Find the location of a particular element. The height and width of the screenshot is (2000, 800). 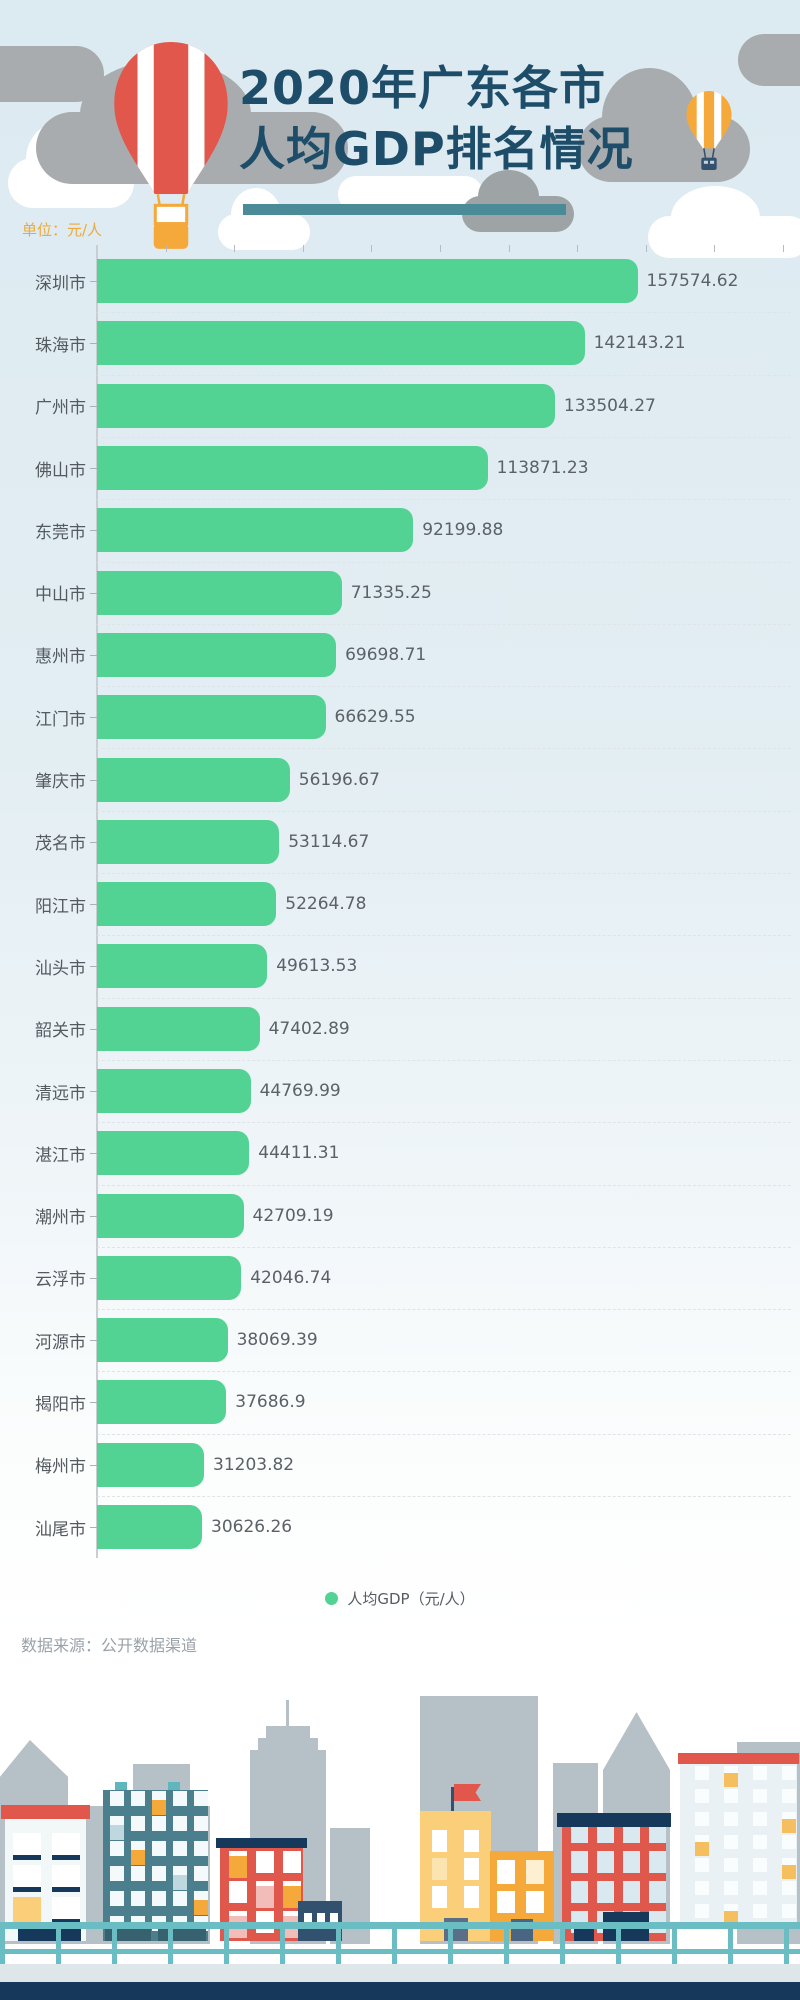

city-label: 中山市 is located at coordinates (60, 595).